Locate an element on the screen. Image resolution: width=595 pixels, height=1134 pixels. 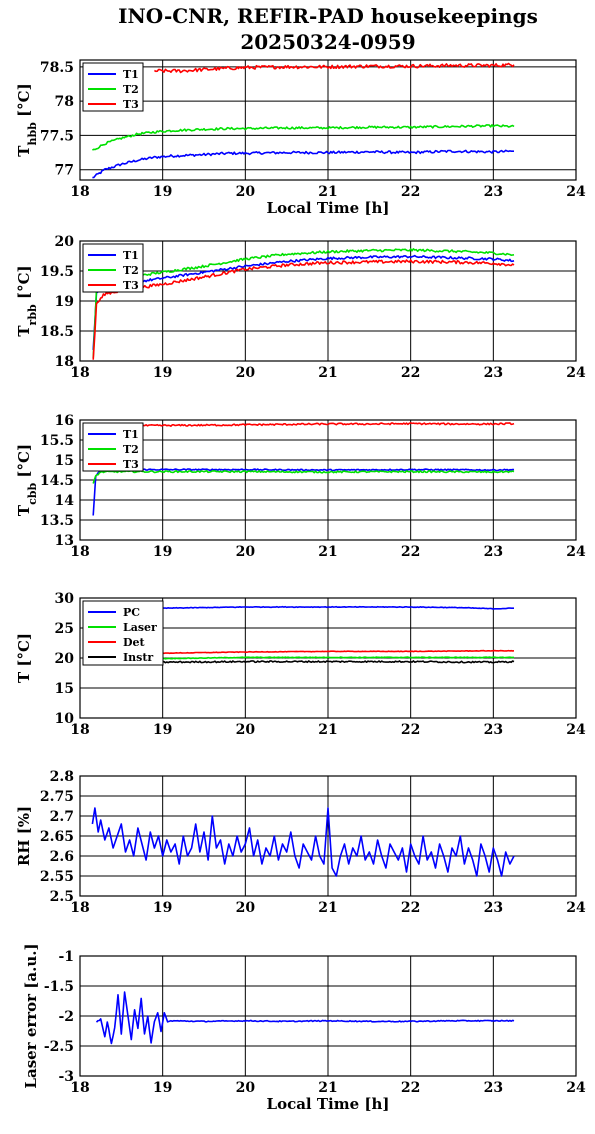
y-tick-label: 2.65 is located at coordinates (57, 837).